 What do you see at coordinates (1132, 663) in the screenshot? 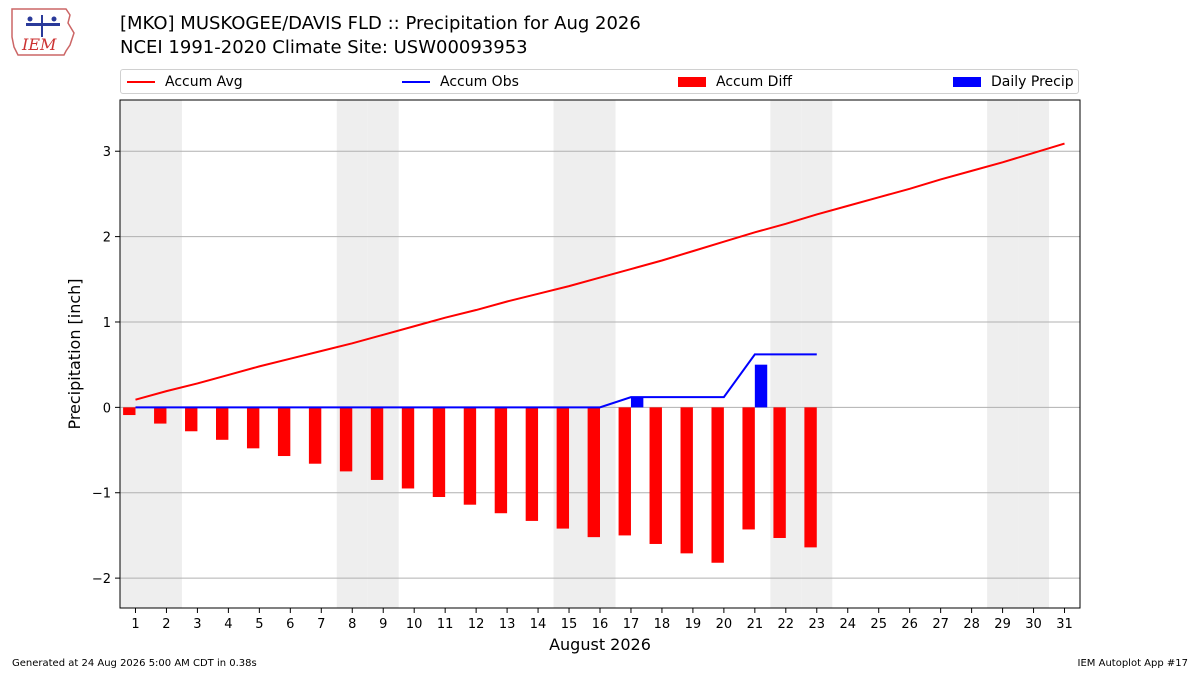
I see `footer-app-text: IEM Autoplot App #17` at bounding box center [1132, 663].